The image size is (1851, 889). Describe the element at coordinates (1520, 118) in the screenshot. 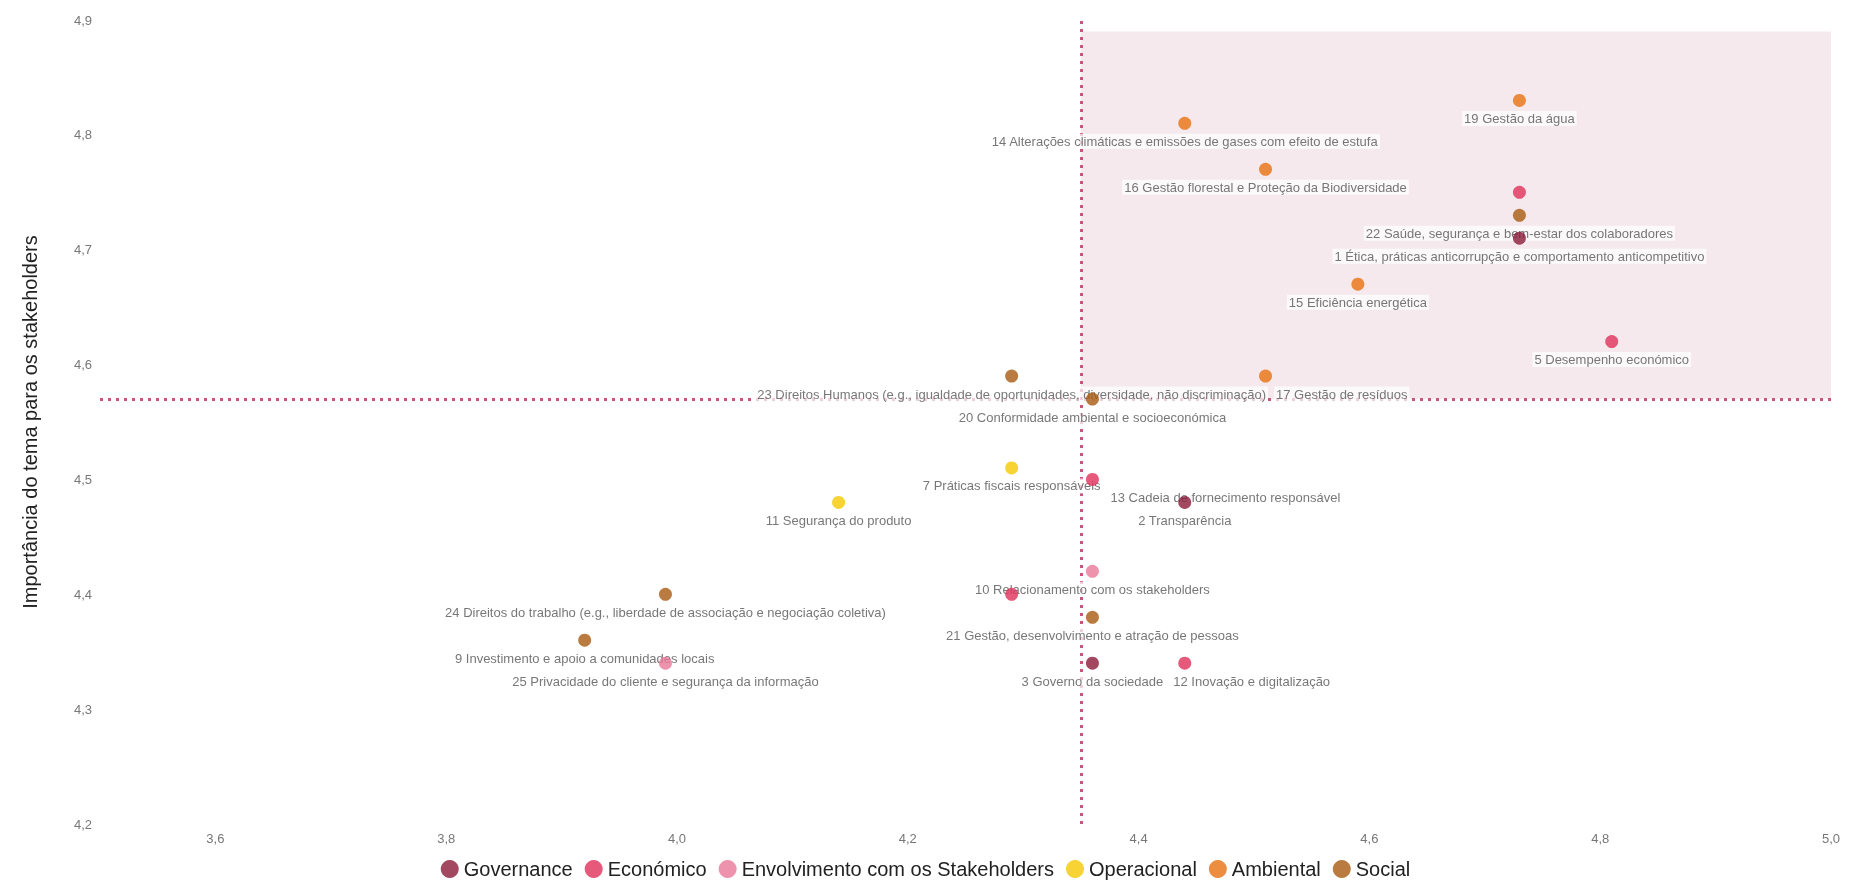

I see `annotation: 19 Gestão da água` at that location.